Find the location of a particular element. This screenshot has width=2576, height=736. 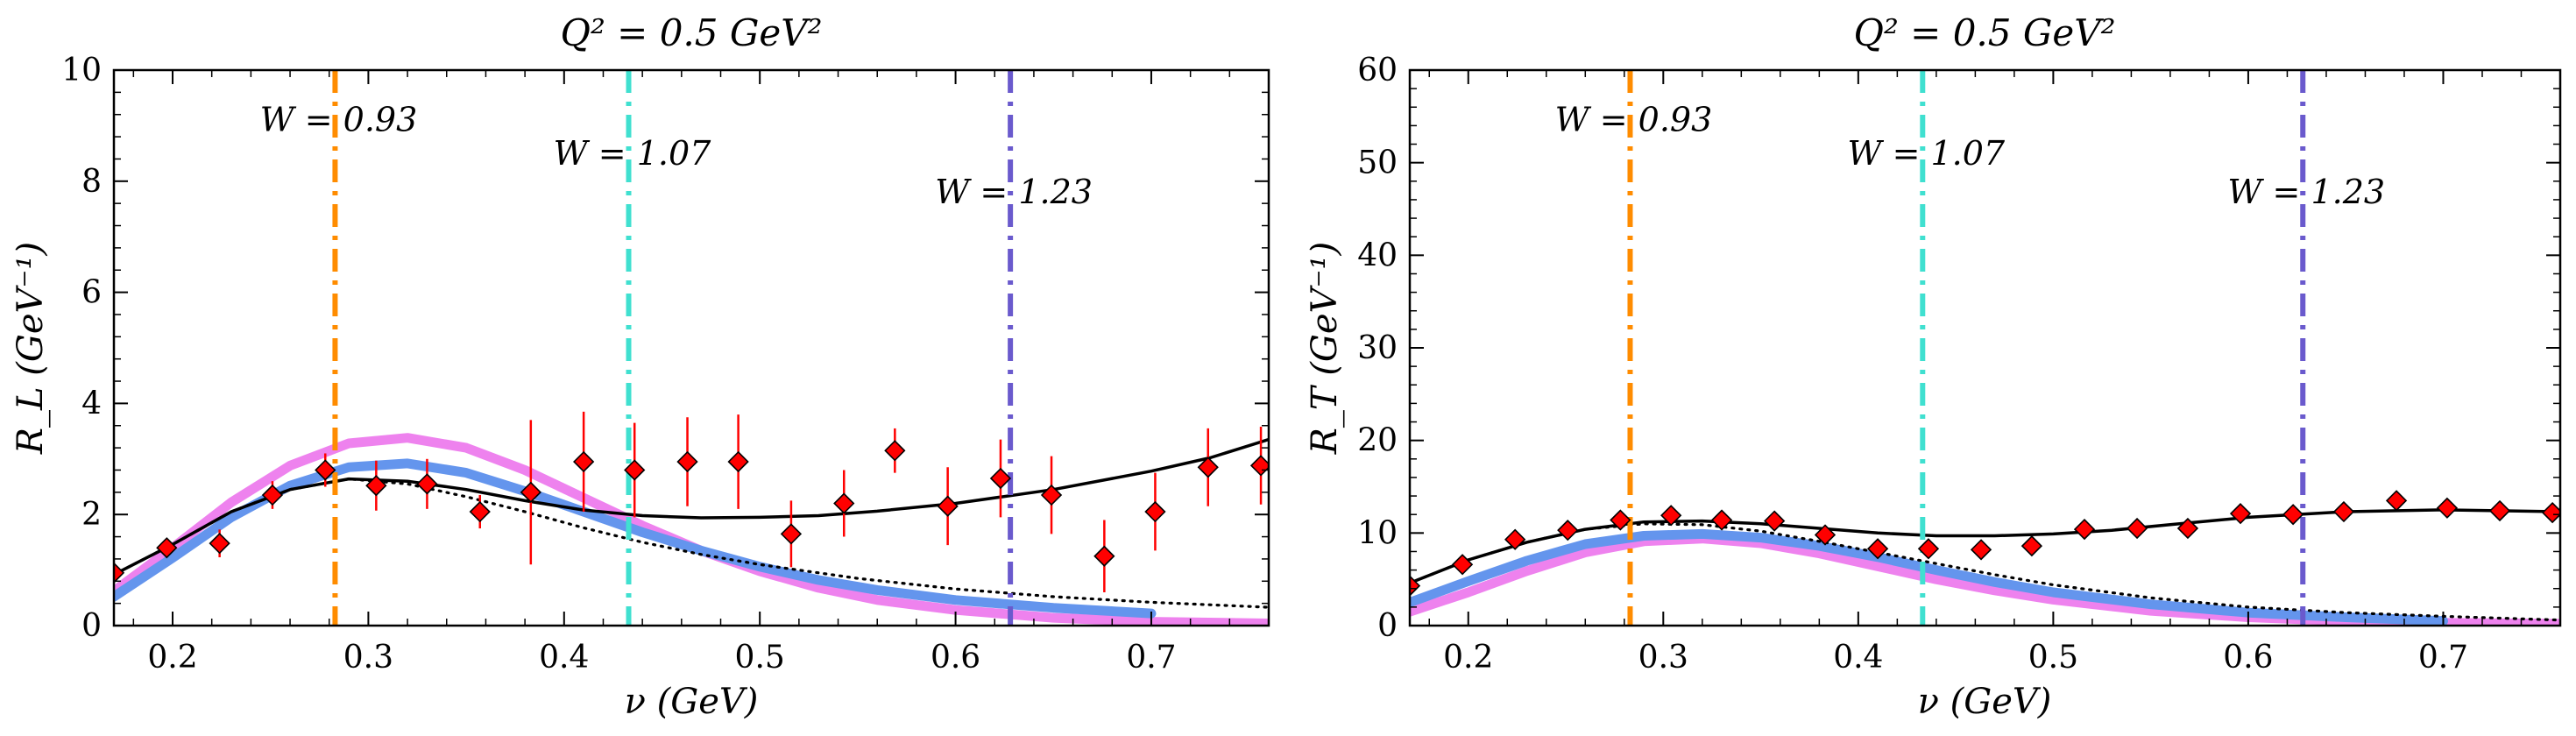

y-tick-label: 30 is located at coordinates (1377, 348).